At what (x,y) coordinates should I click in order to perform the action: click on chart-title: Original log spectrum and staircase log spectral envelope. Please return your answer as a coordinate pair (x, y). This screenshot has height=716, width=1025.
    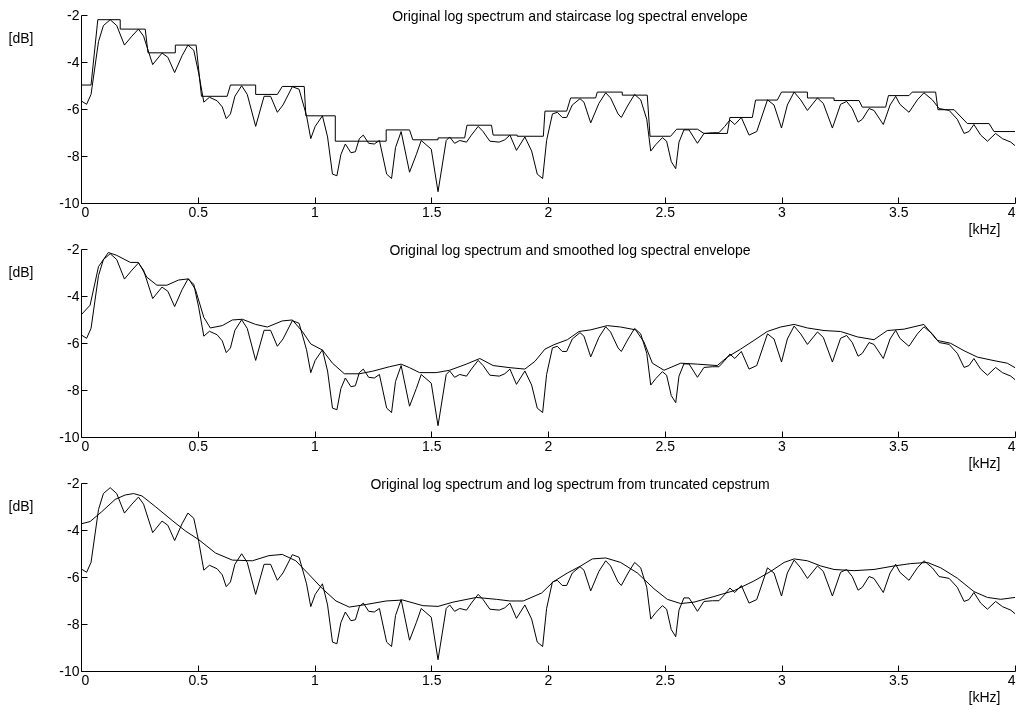
    Looking at the image, I should click on (570, 16).